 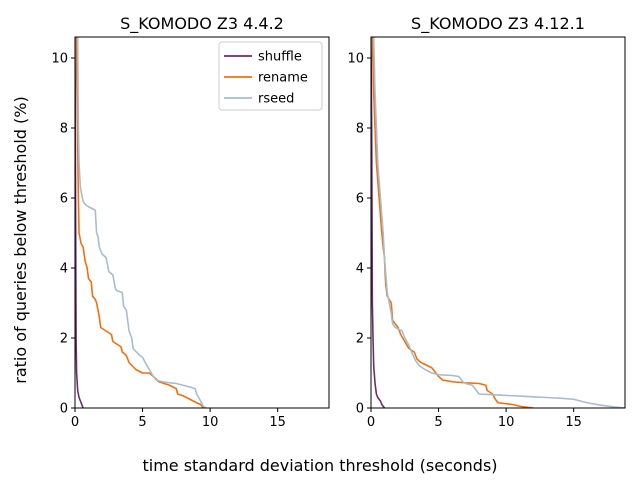 What do you see at coordinates (378, 222) in the screenshot?
I see `series-line-shuffle-right` at bounding box center [378, 222].